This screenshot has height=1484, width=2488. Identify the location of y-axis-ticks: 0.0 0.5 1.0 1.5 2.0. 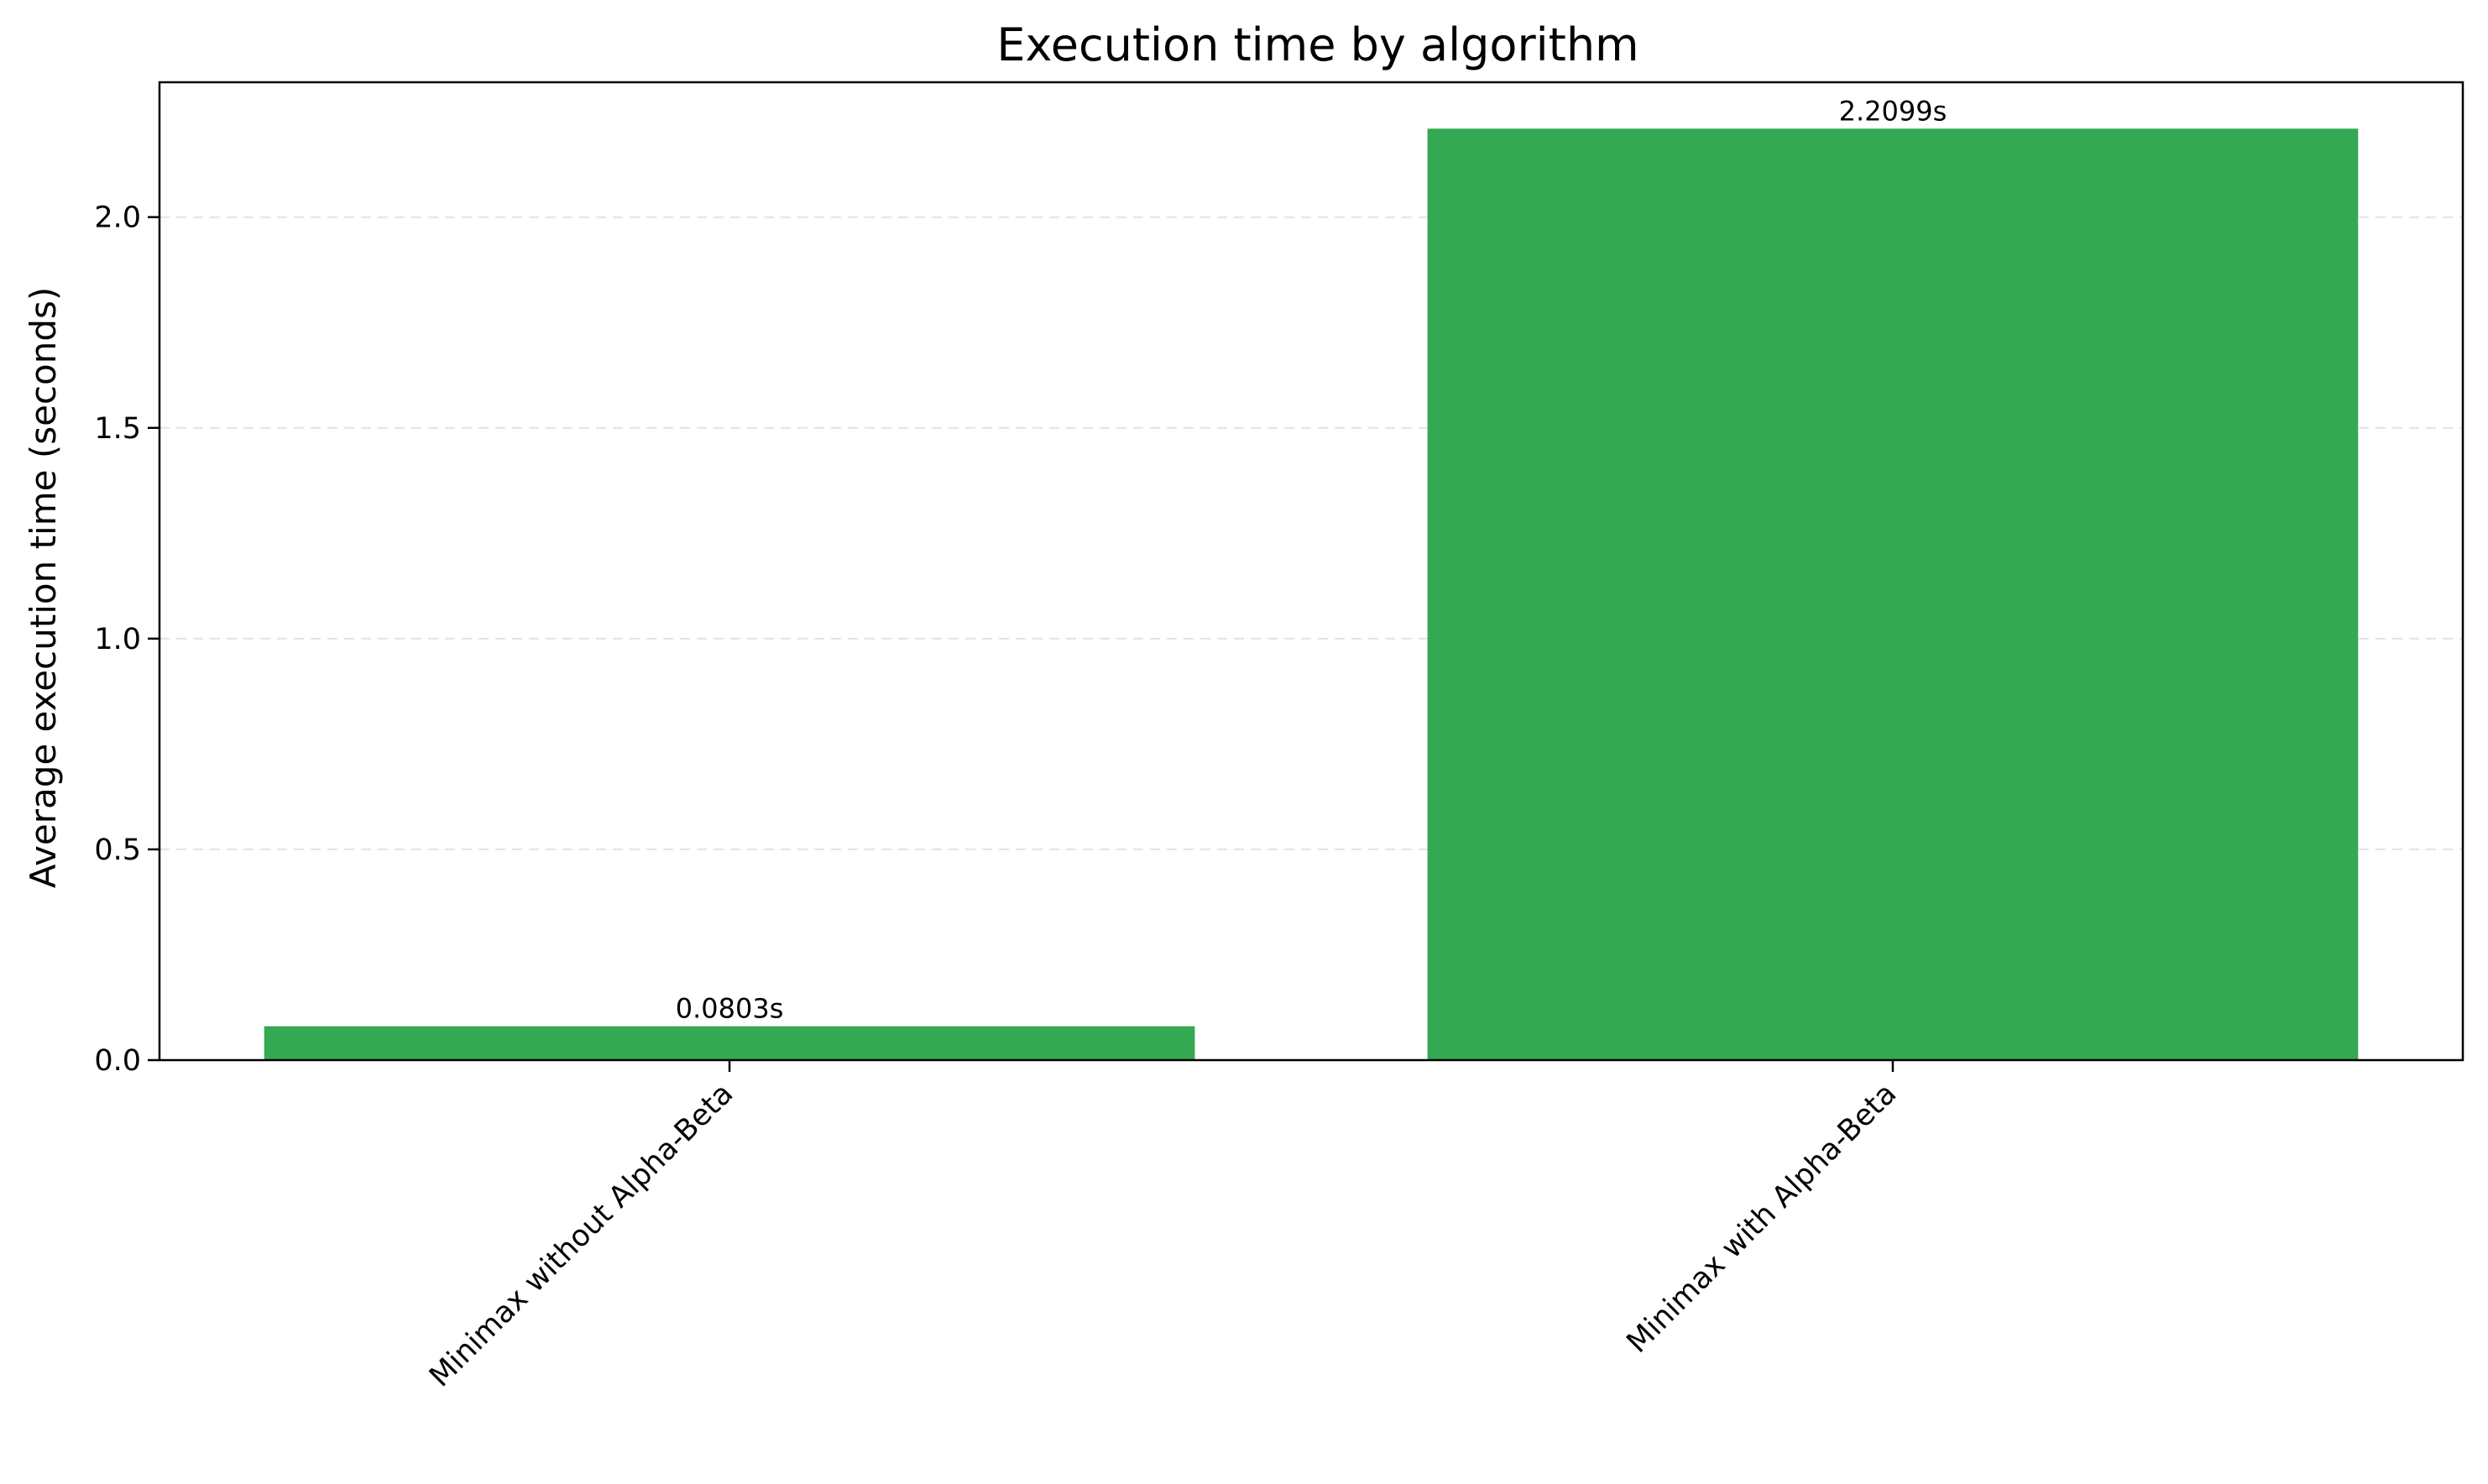
(127, 639).